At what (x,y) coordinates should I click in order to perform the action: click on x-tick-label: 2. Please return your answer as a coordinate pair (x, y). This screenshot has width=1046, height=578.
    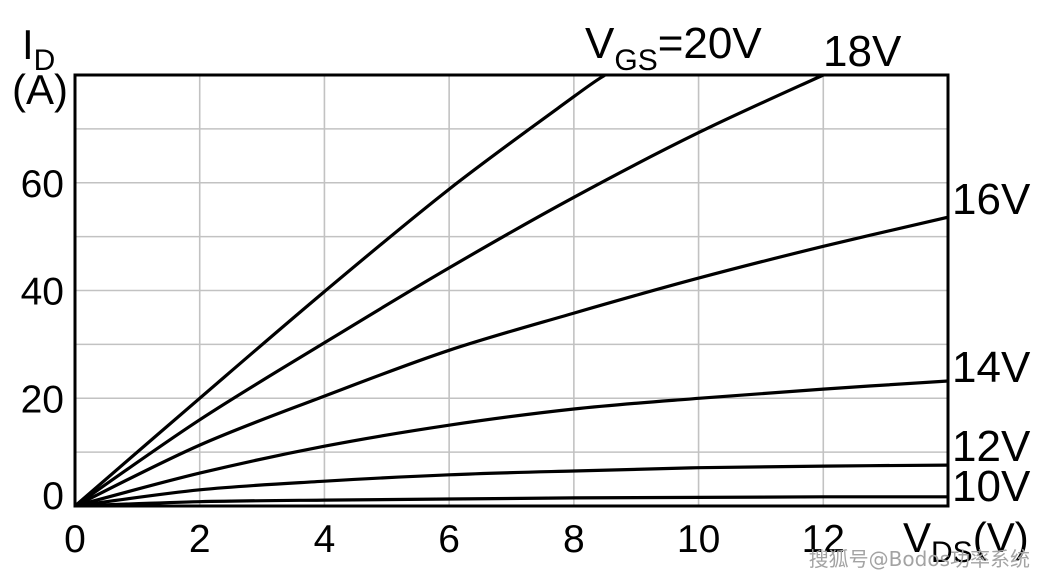
    Looking at the image, I should click on (200, 539).